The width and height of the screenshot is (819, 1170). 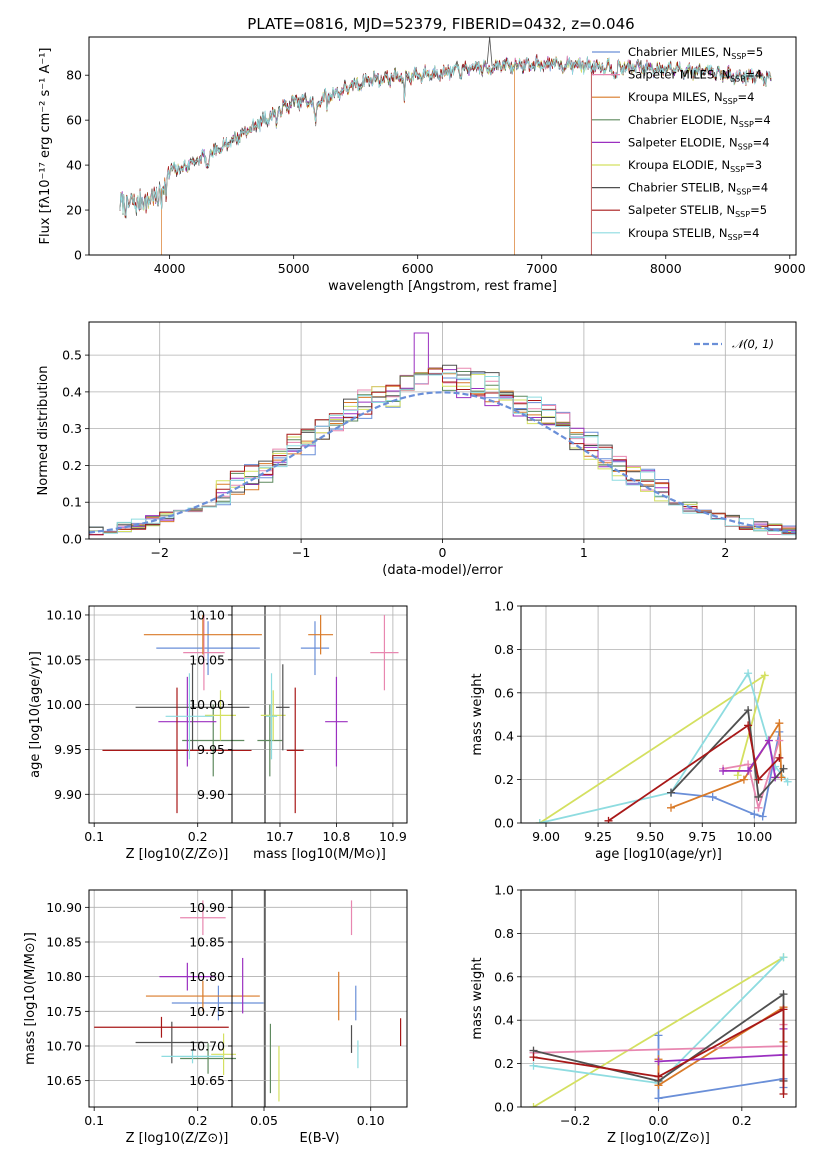 What do you see at coordinates (442, 570) in the screenshot?
I see `x-axis-label: (data-model)/error` at bounding box center [442, 570].